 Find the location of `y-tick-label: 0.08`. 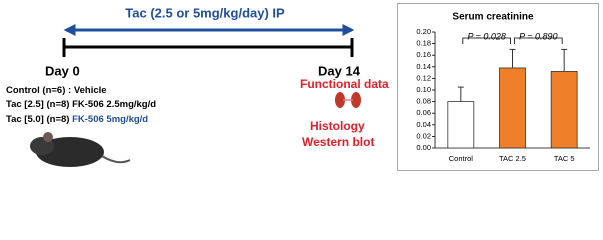

y-tick-label: 0.08 is located at coordinates (423, 101).